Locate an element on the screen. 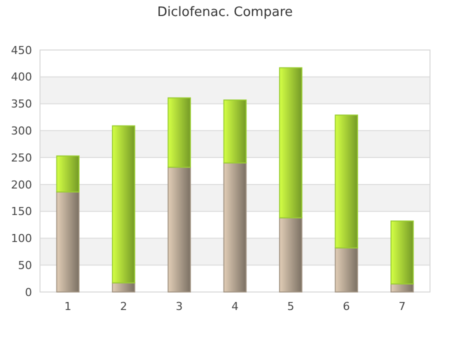 Image resolution: width=450 pixels, height=350 pixels. y-tick-label: 150 is located at coordinates (21, 211).